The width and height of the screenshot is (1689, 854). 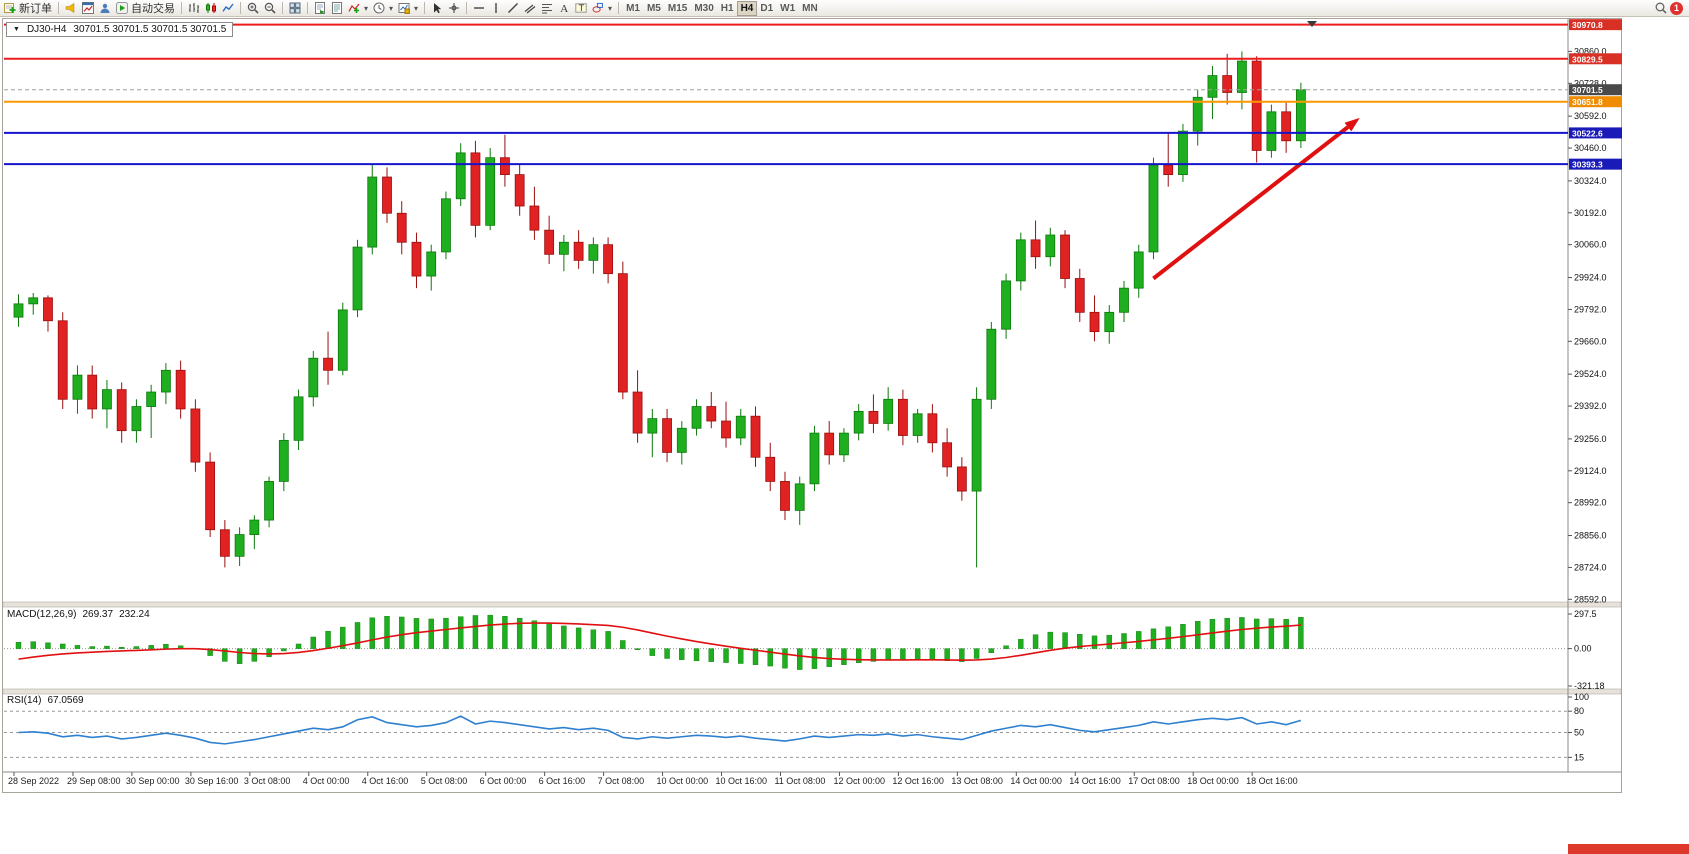 What do you see at coordinates (788, 8) in the screenshot?
I see `tf-w1-button: W1` at bounding box center [788, 8].